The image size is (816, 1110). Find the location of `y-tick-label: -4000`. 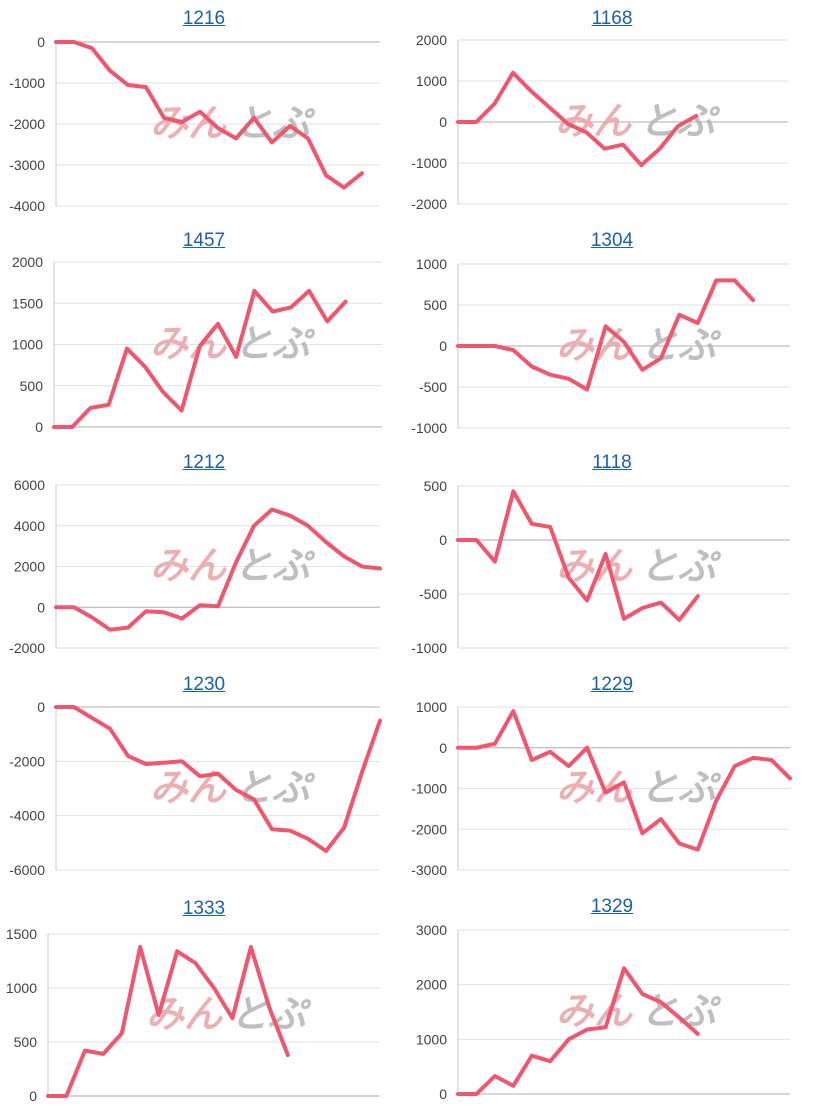

y-tick-label: -4000 is located at coordinates (27, 206).